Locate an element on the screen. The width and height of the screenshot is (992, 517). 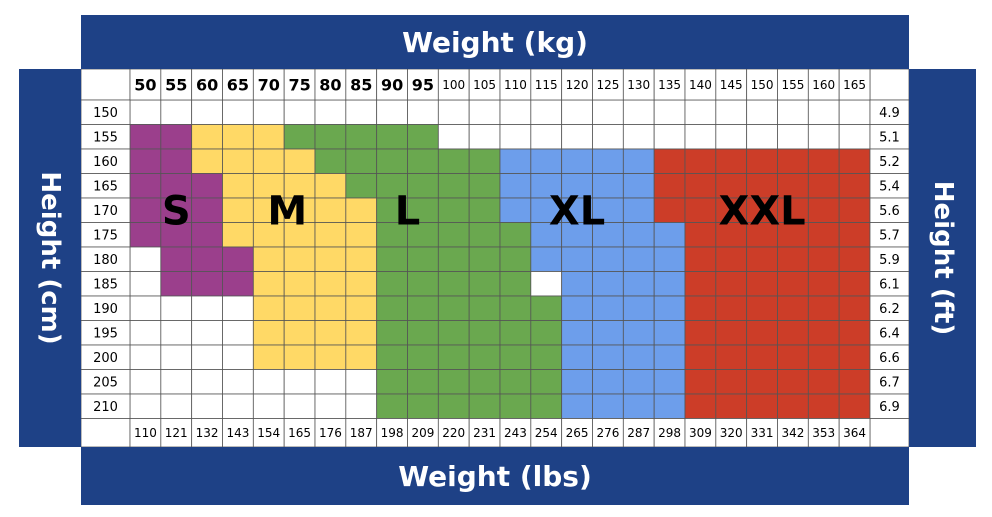
height-ft-tick-6.9-cell is located at coordinates (889, 406).